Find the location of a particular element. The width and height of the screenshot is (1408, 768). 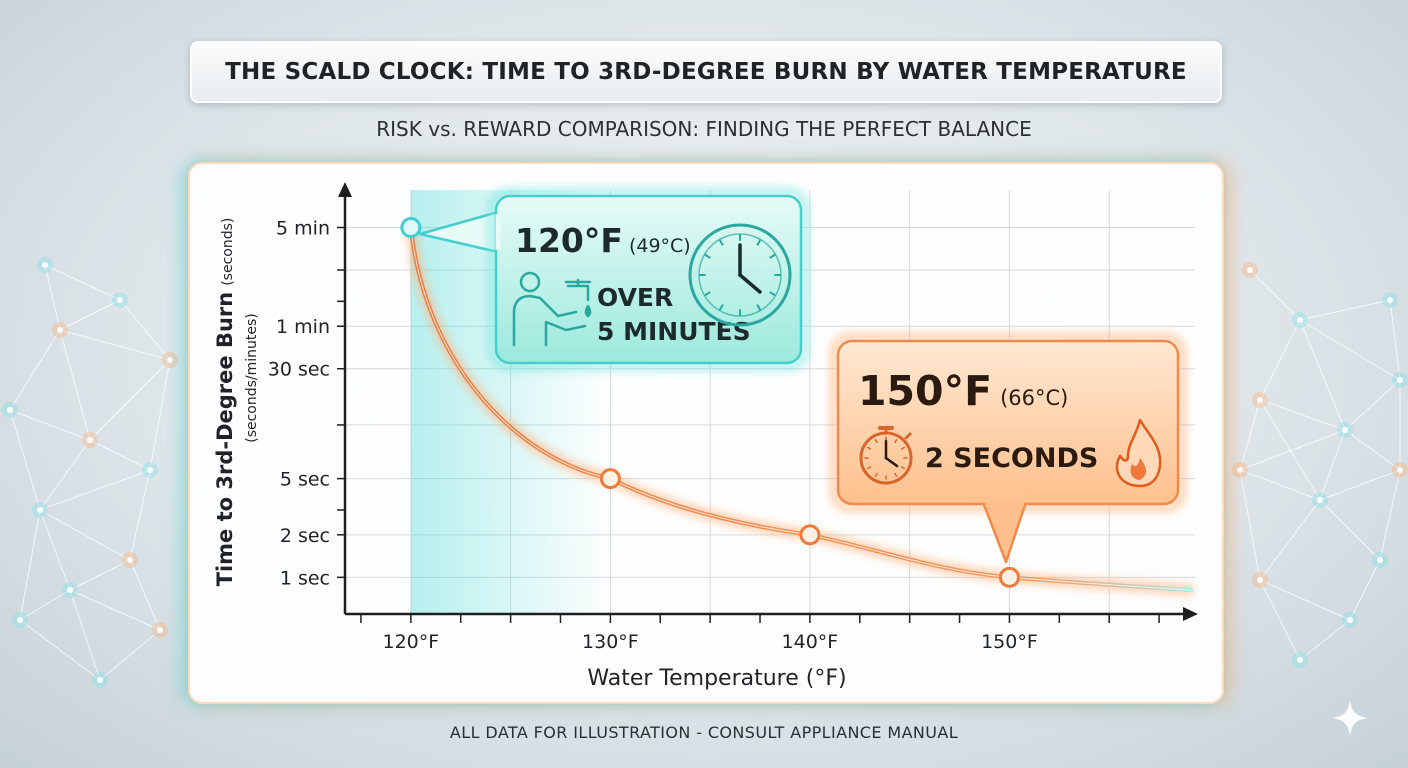

y-axis-label-units: (seconds) is located at coordinates (228, 252).